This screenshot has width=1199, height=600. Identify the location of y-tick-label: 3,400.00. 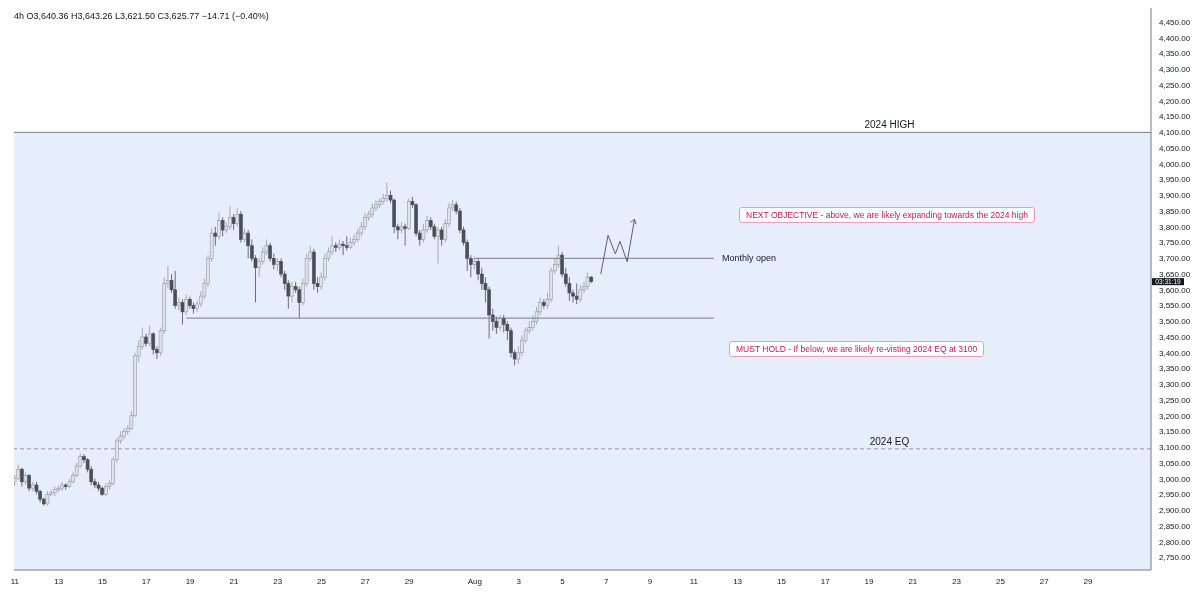
(1175, 353).